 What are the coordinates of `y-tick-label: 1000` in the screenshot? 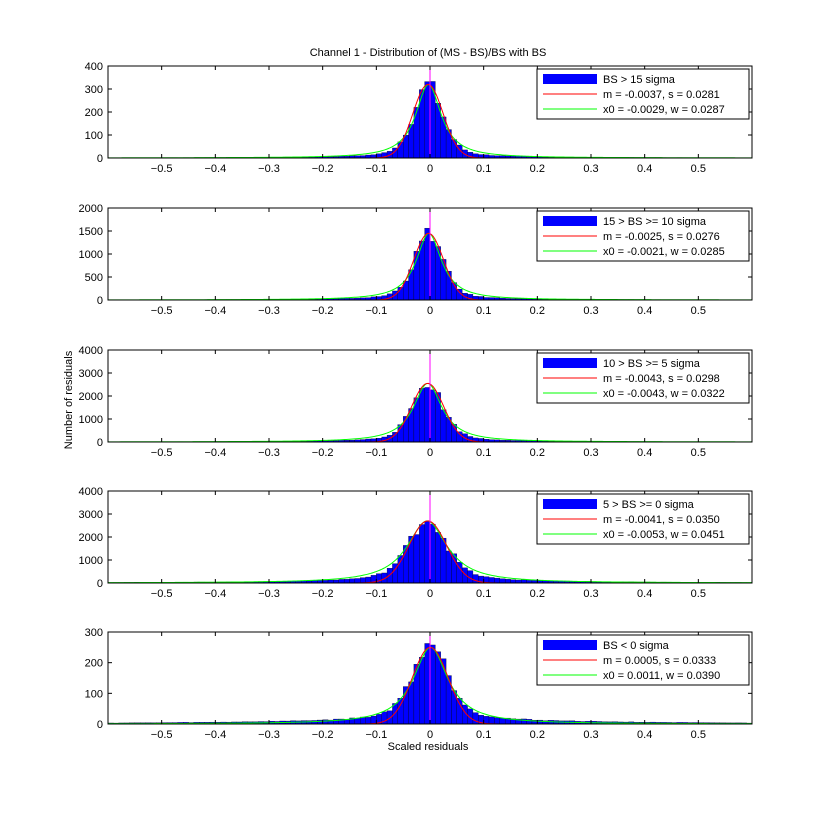 It's located at (91, 561).